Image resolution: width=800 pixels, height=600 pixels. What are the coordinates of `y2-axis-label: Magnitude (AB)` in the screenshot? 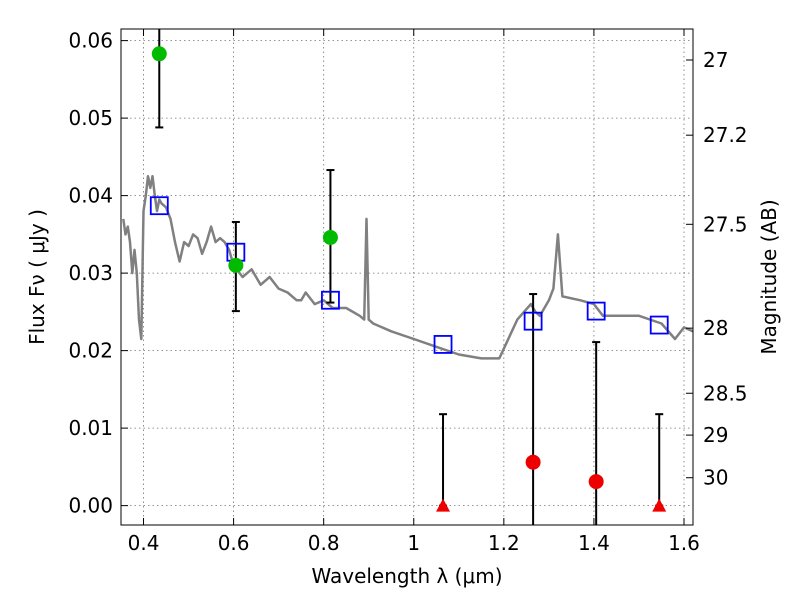 It's located at (769, 276).